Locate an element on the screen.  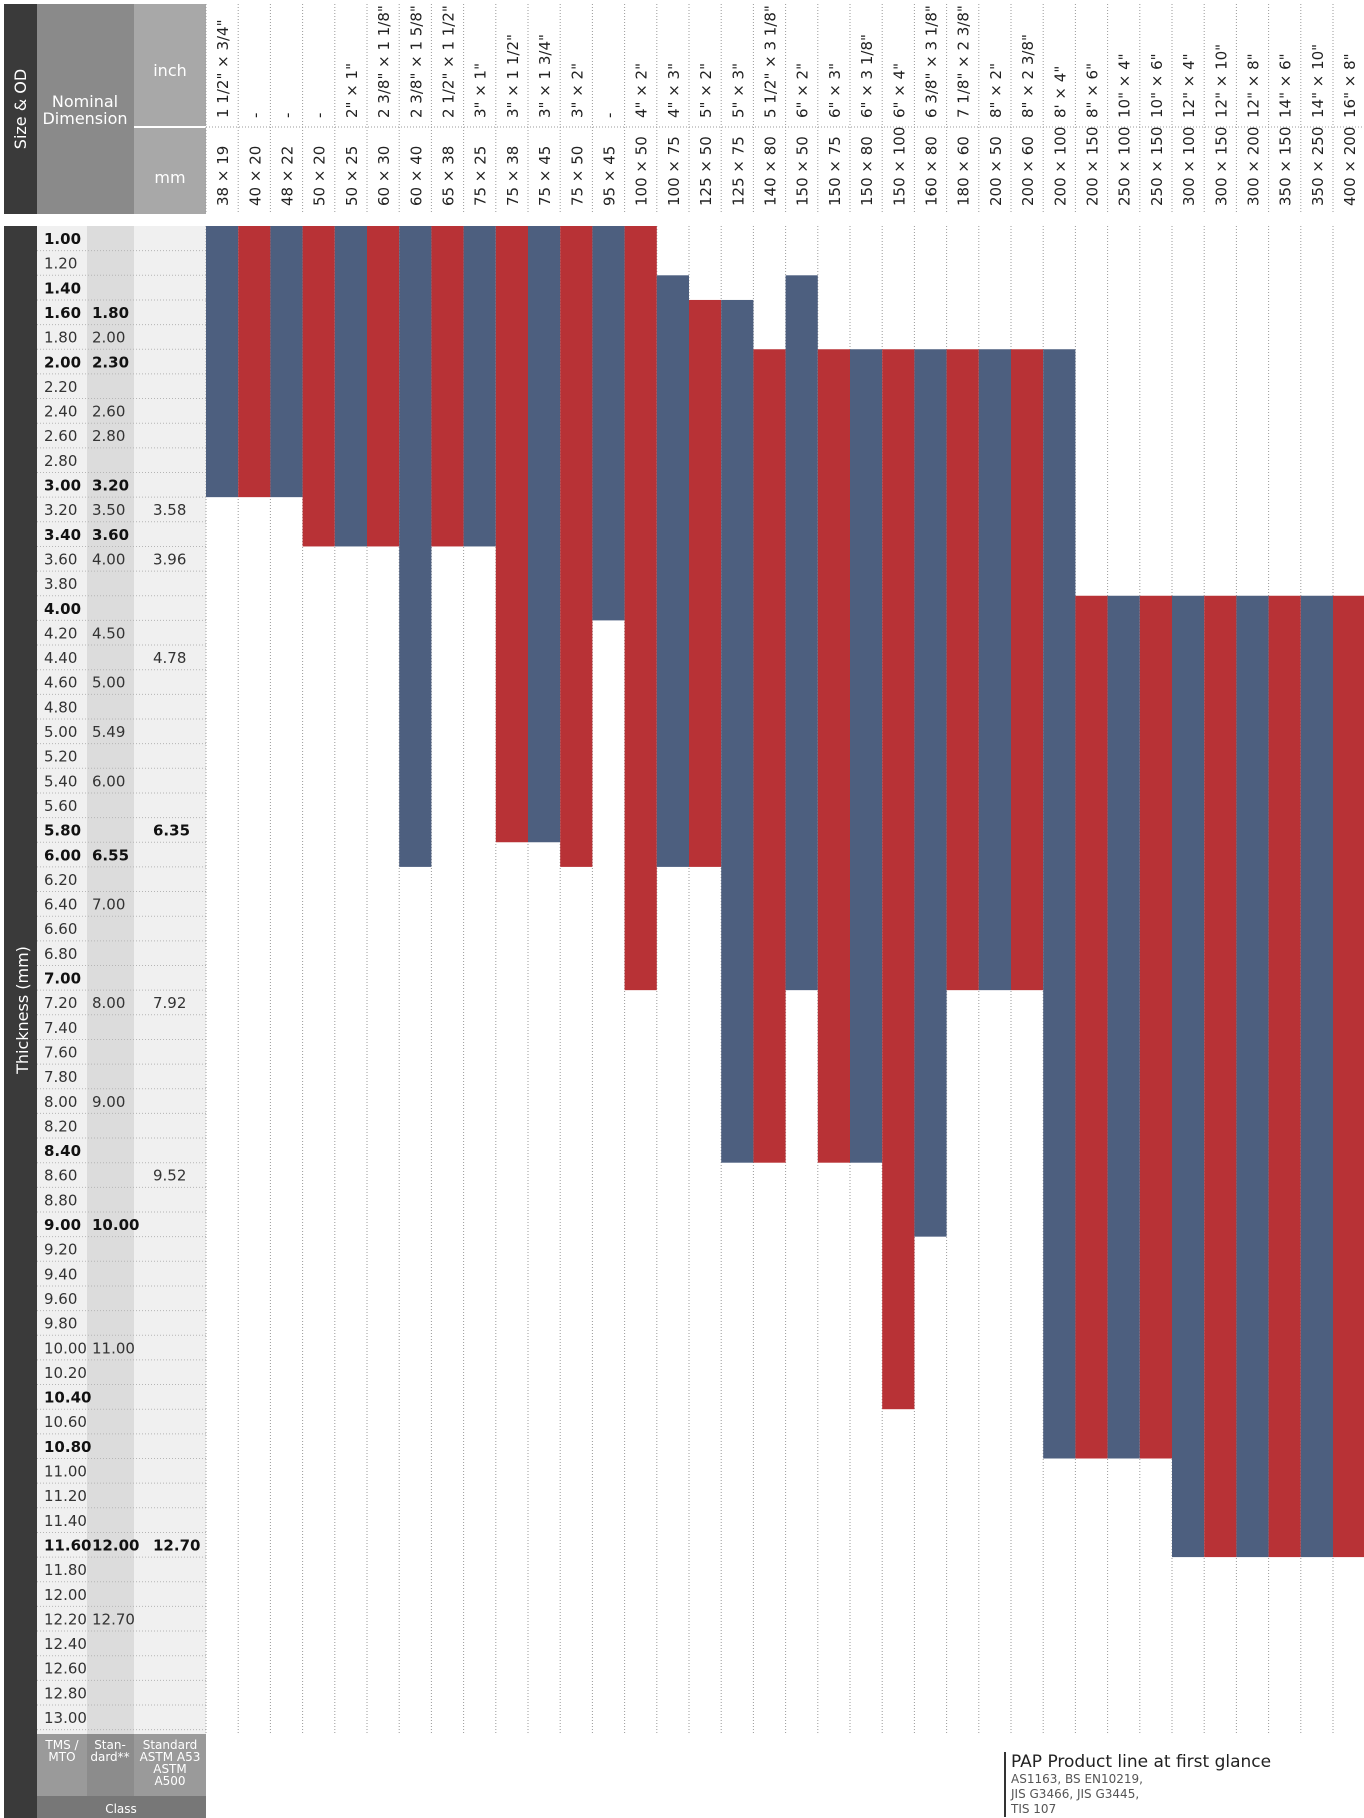
thickness-standard-label: 6.00 is located at coordinates (108, 781).